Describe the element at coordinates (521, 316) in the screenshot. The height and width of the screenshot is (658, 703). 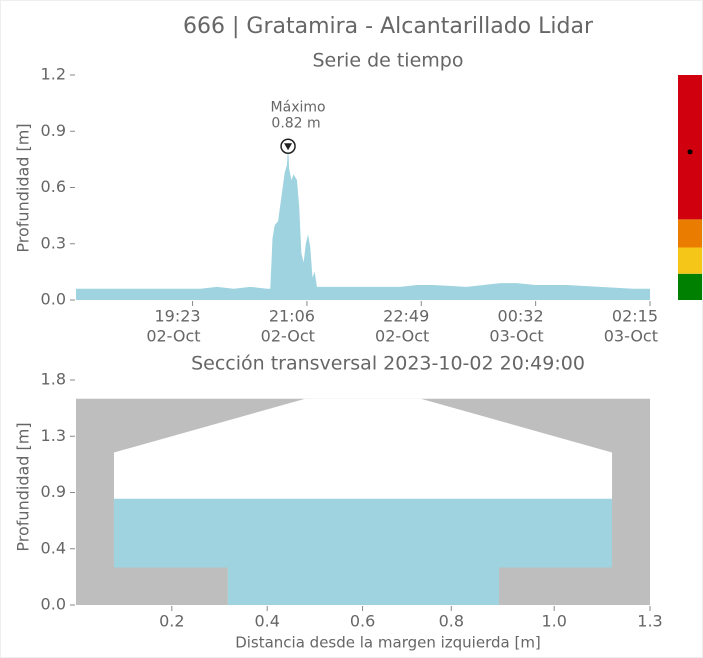
I see `x-tick-label: 00:32` at that location.